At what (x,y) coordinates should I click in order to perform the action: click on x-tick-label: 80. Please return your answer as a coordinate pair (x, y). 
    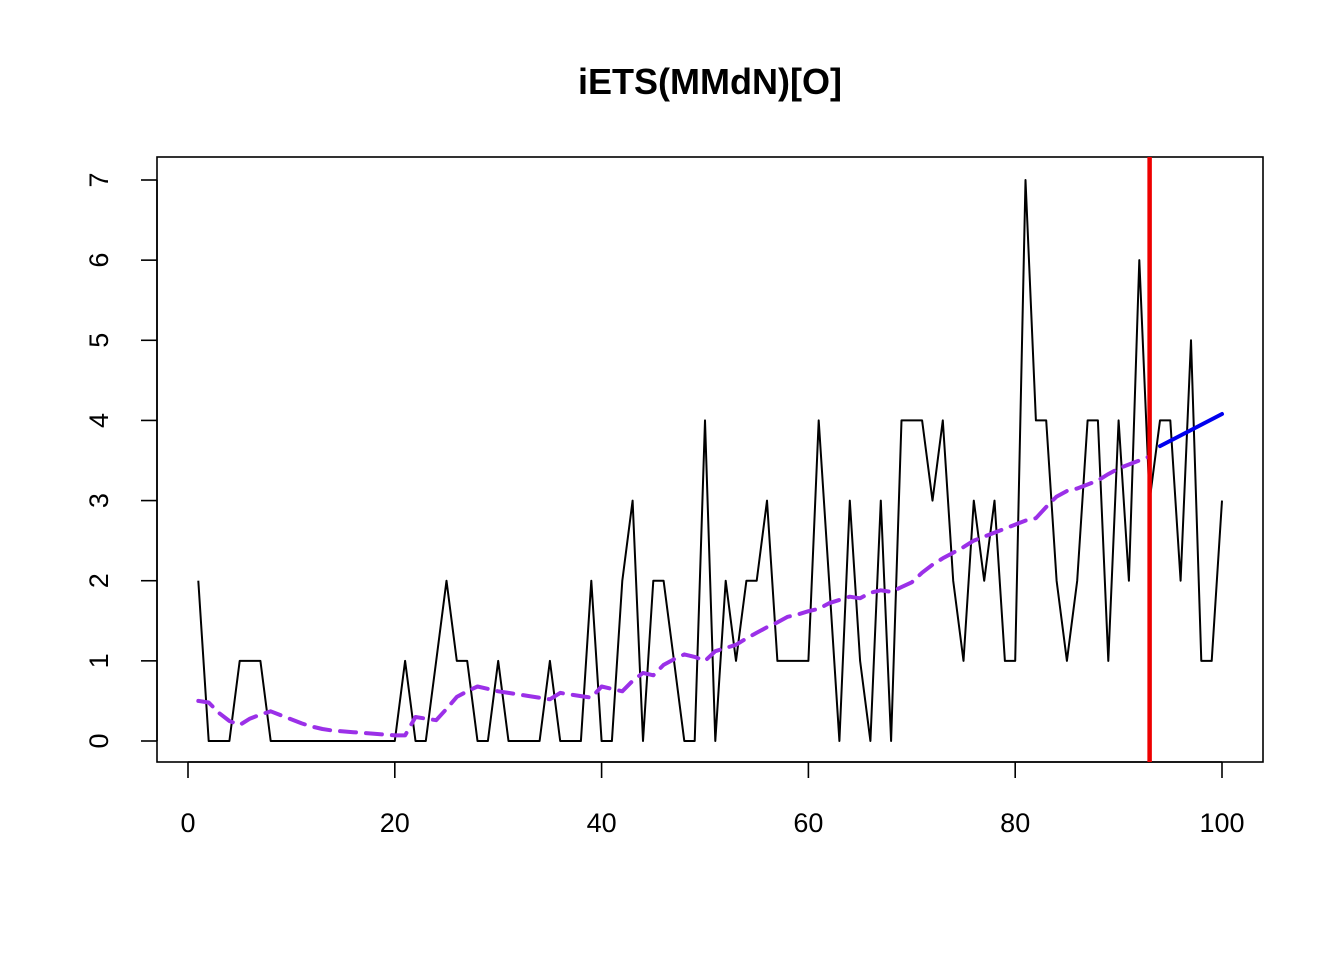
    Looking at the image, I should click on (1015, 823).